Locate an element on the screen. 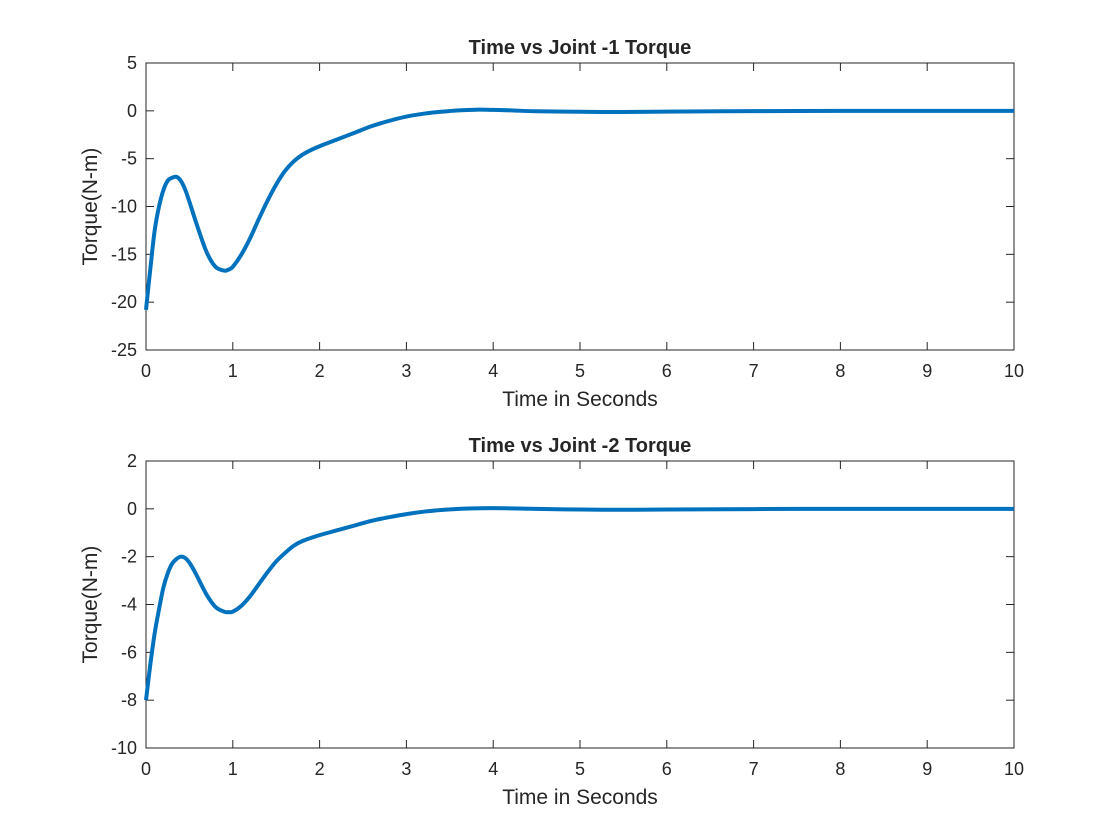  y-tick-label: -25 is located at coordinates (124, 350).